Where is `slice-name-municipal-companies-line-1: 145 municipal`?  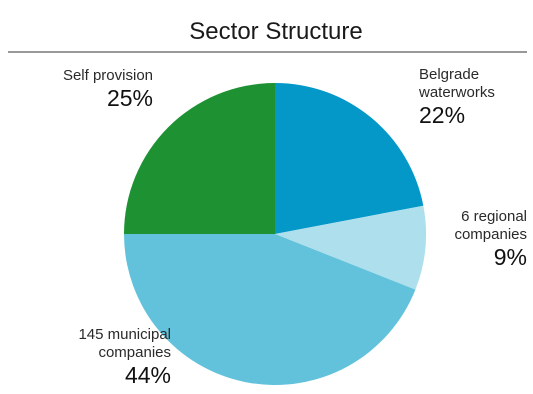 slice-name-municipal-companies-line-1: 145 municipal is located at coordinates (124, 334).